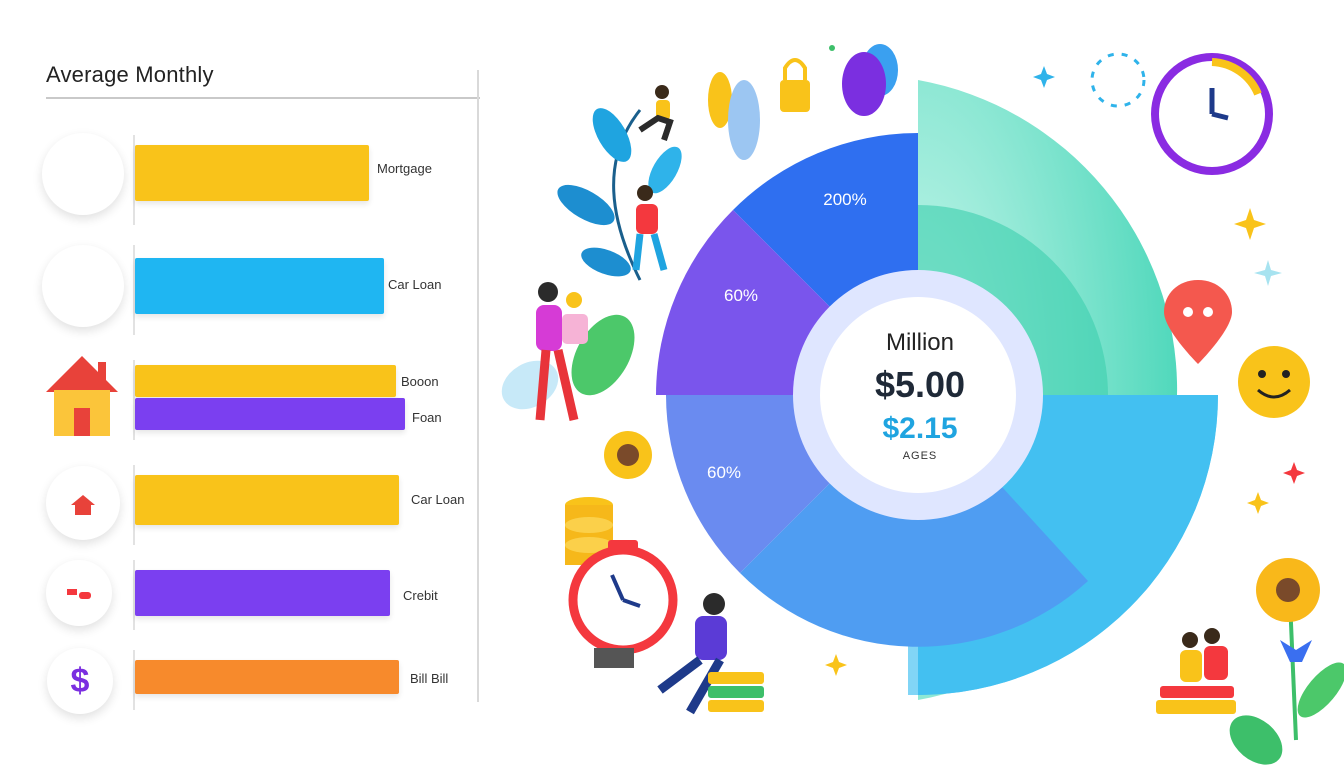 This screenshot has width=1344, height=768. I want to click on slice-labels: 200% 60% 60%, so click(787, 336).